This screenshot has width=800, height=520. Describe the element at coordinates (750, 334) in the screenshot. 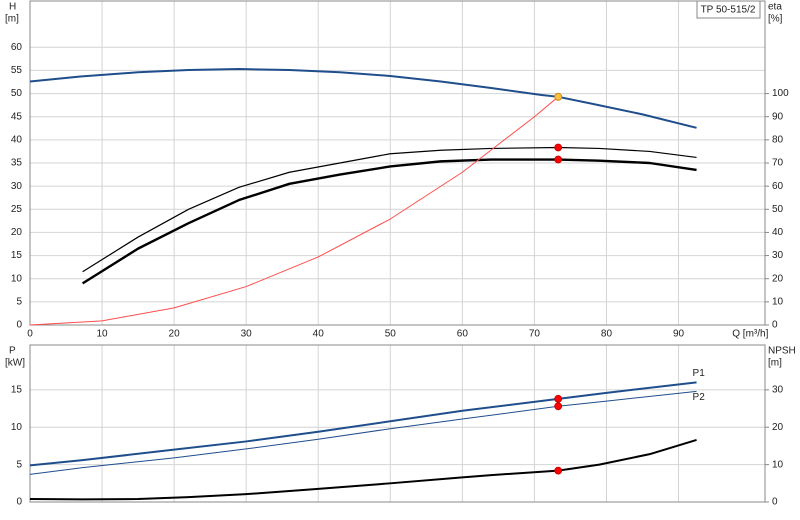

I see `x-axis-label: Q [m³/h]` at that location.